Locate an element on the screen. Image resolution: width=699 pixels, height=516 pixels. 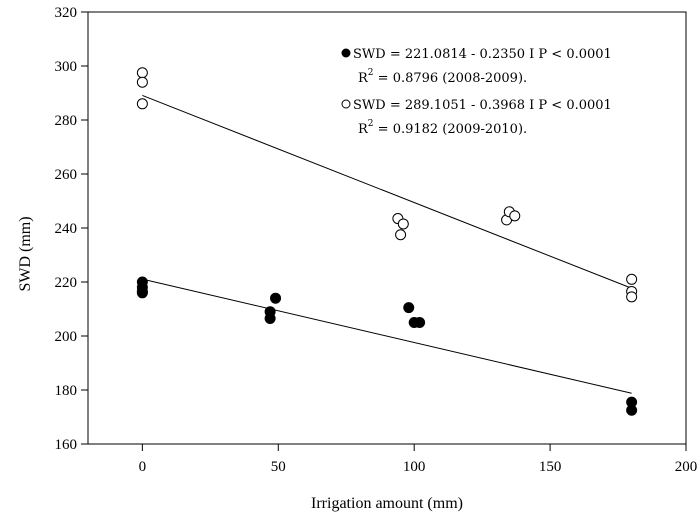
legend-marker-filled is located at coordinates (346, 53).